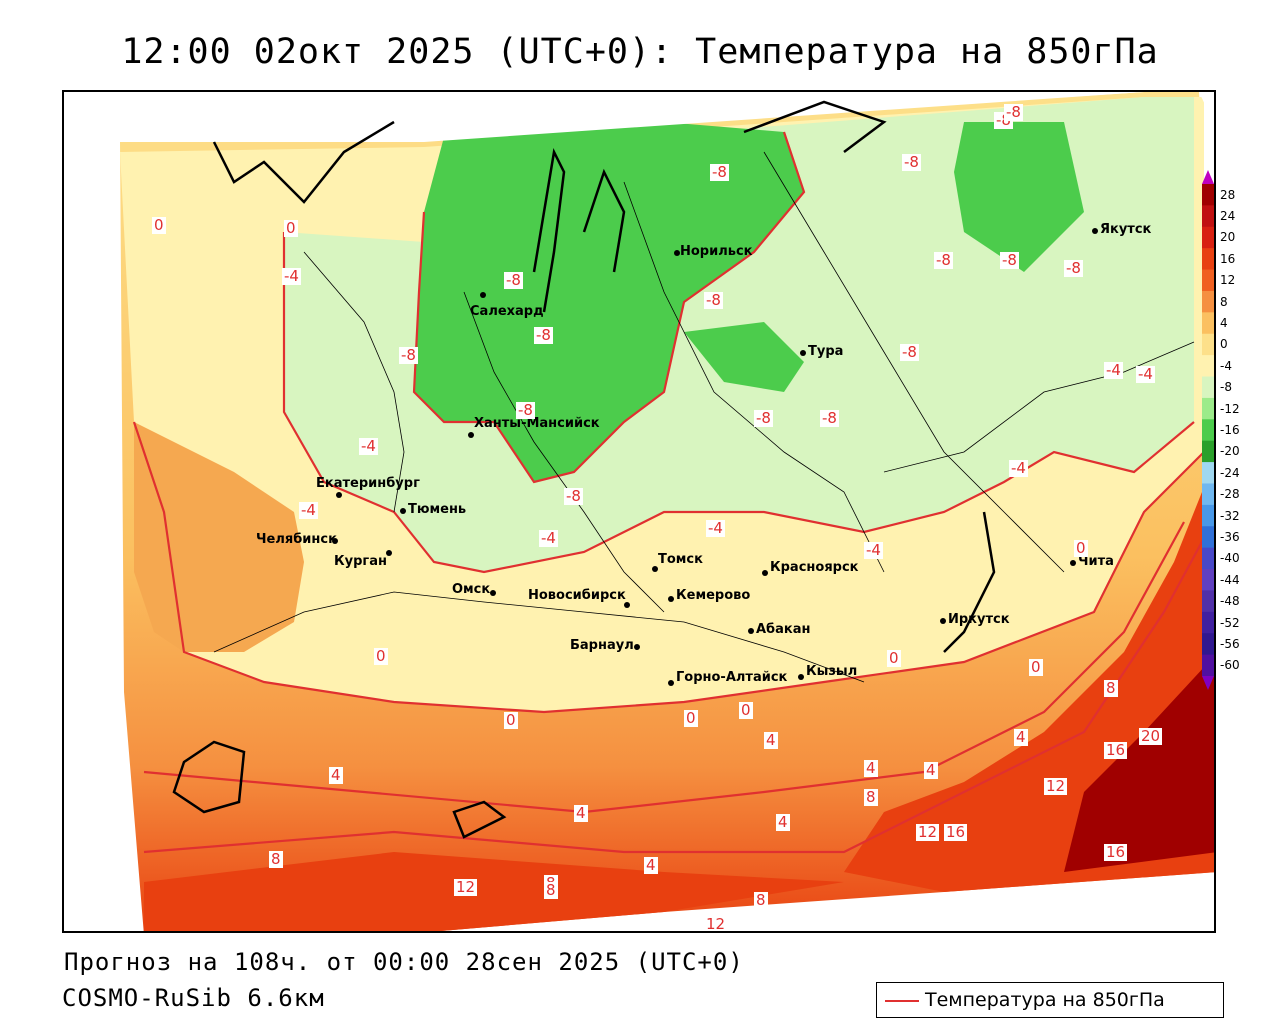  Describe the element at coordinates (1045, 1000) in the screenshot. I see `legend-label: Температура на 850гПа` at that location.